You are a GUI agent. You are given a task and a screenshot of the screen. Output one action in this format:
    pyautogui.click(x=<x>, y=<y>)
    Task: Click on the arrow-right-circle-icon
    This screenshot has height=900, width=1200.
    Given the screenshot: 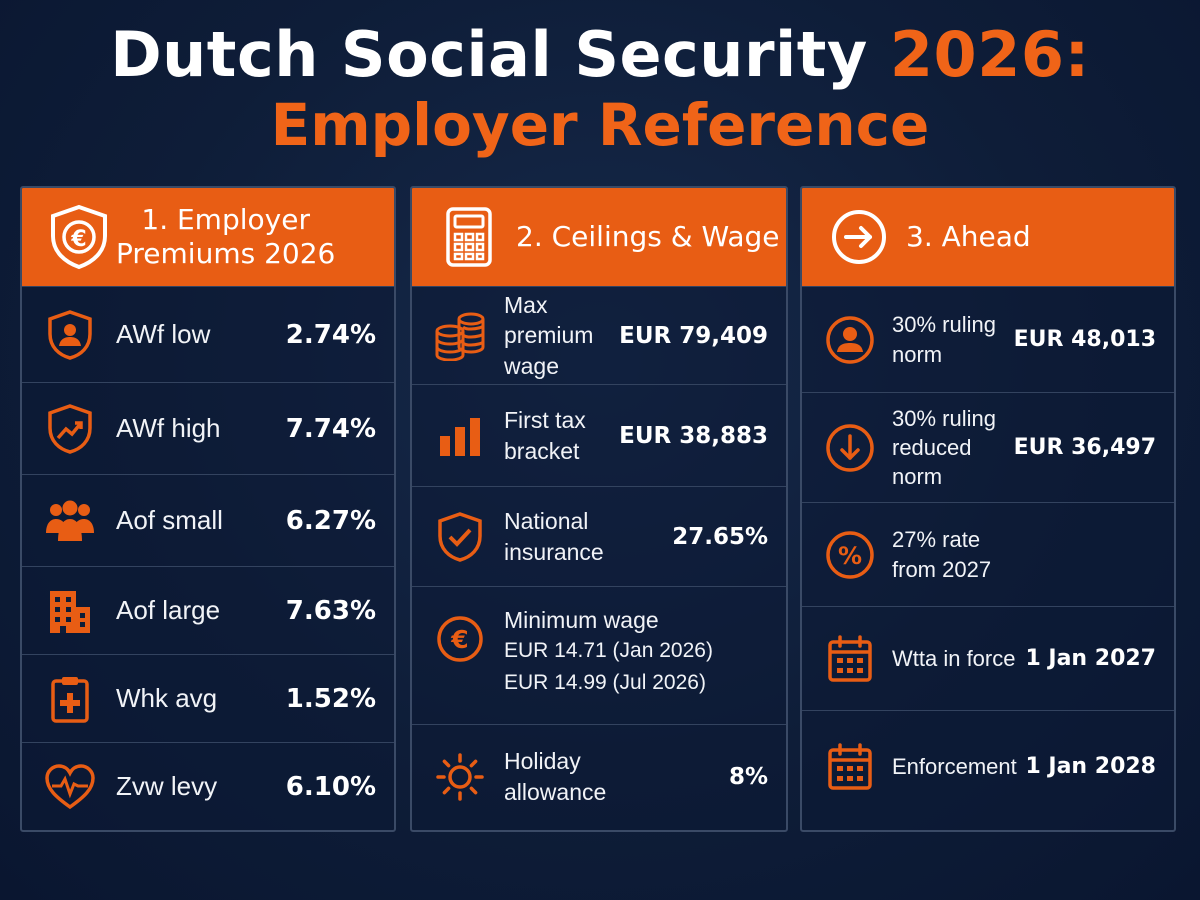 What is the action you would take?
    pyautogui.click(x=859, y=237)
    